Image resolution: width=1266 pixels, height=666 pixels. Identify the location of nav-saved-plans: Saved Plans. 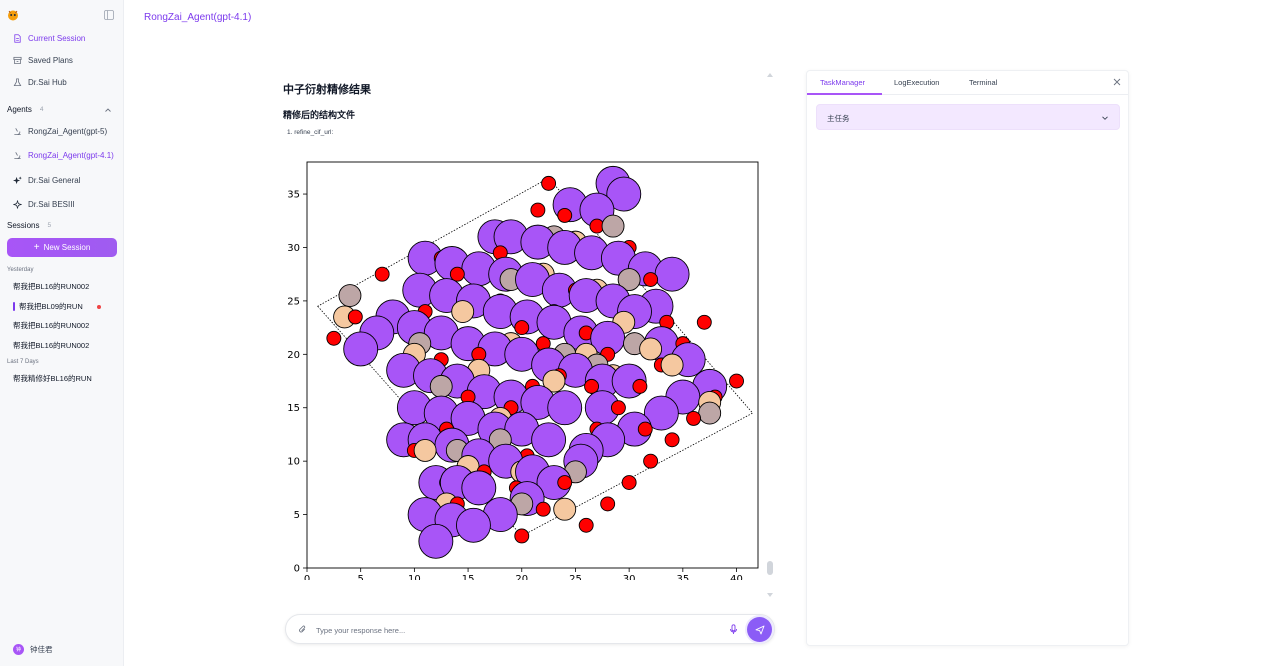
(43, 60).